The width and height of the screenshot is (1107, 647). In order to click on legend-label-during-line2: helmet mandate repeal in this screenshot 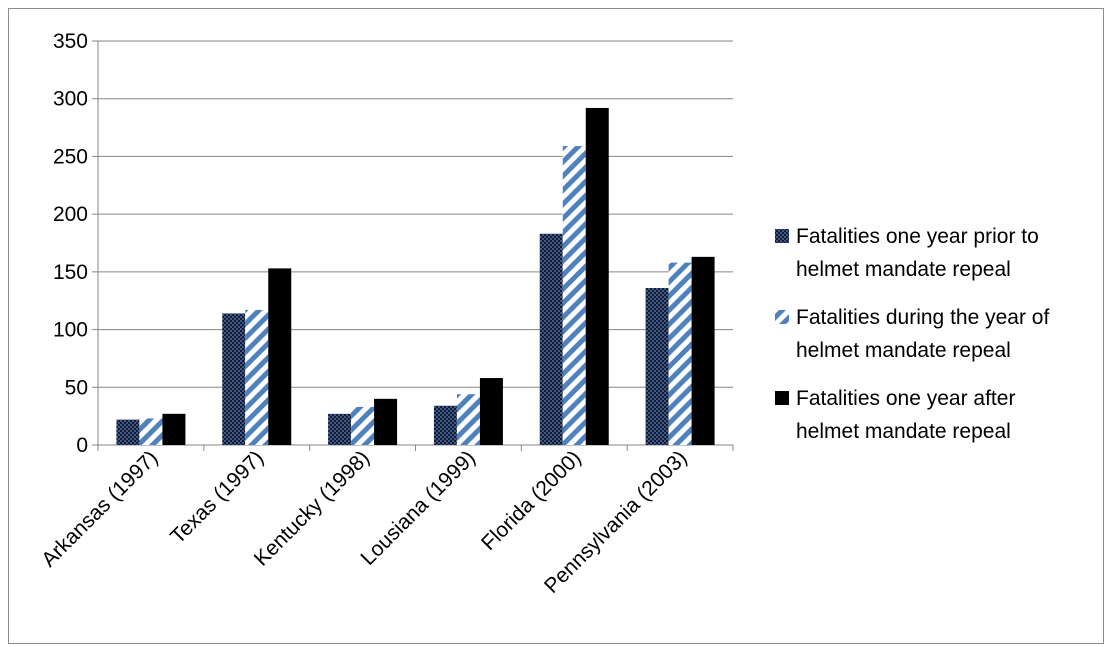, I will do `click(903, 350)`.